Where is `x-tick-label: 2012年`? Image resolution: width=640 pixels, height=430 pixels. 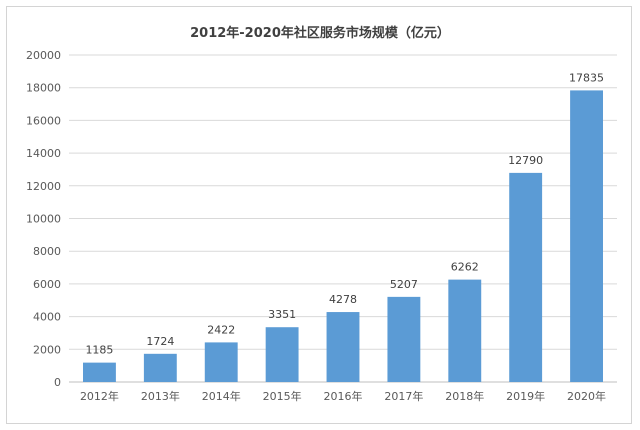 x-tick-label: 2012年 is located at coordinates (99, 396).